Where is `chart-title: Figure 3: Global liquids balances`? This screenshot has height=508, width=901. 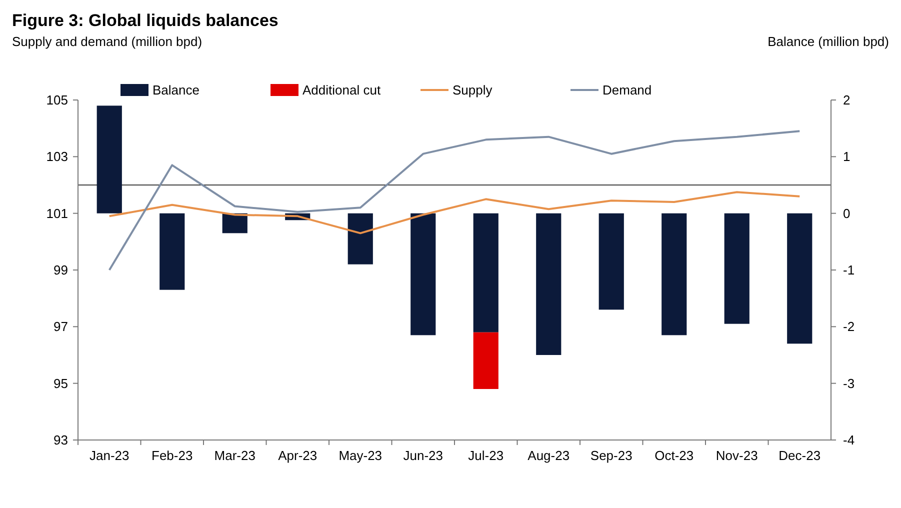 chart-title: Figure 3: Global liquids balances is located at coordinates (145, 20).